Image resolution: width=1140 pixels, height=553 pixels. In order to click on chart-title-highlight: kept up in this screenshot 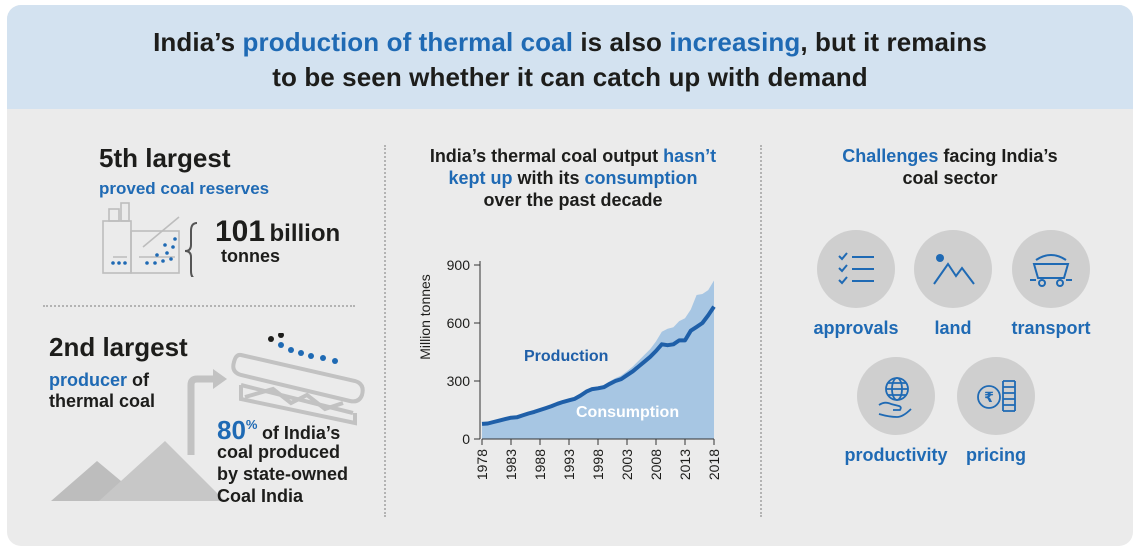, I will do `click(480, 178)`.